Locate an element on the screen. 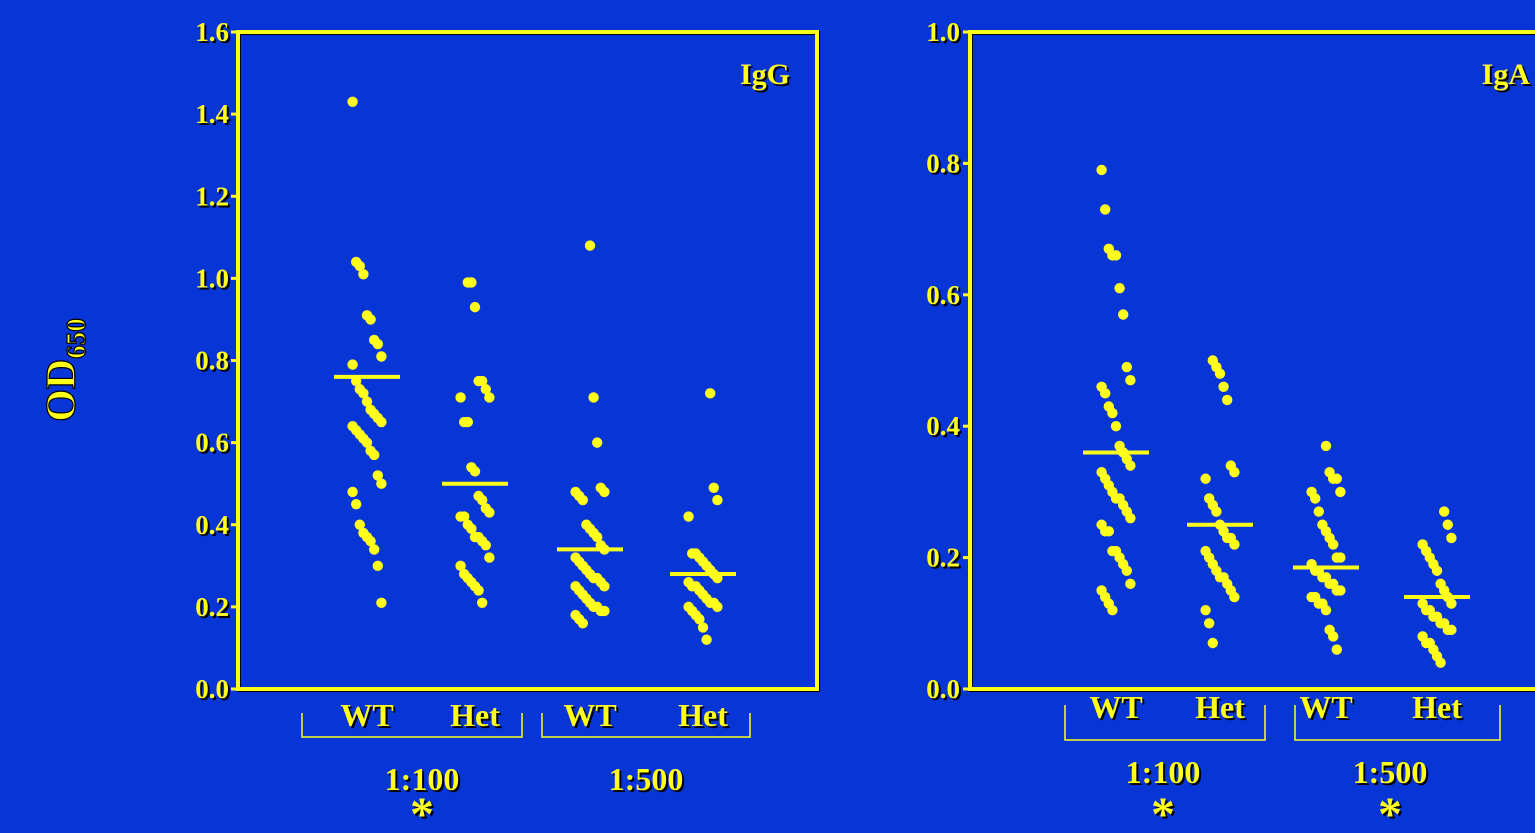 This screenshot has width=1535, height=833. igg-y-tick-label: 0.80.8 is located at coordinates (213, 362).